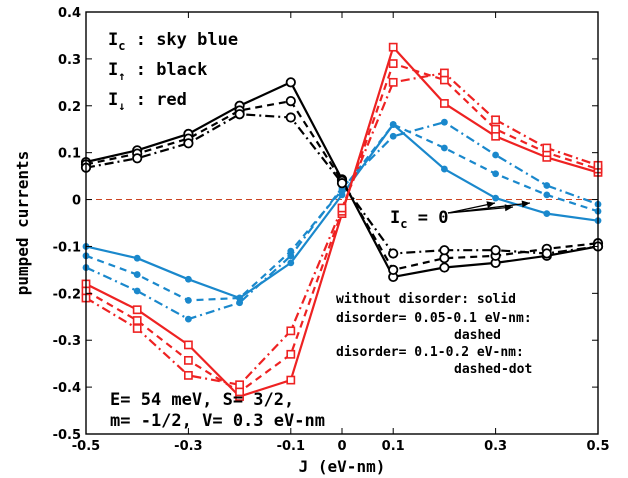 This screenshot has width=628, height=478. I want to click on y-tick-label: -0.2, so click(67, 294).